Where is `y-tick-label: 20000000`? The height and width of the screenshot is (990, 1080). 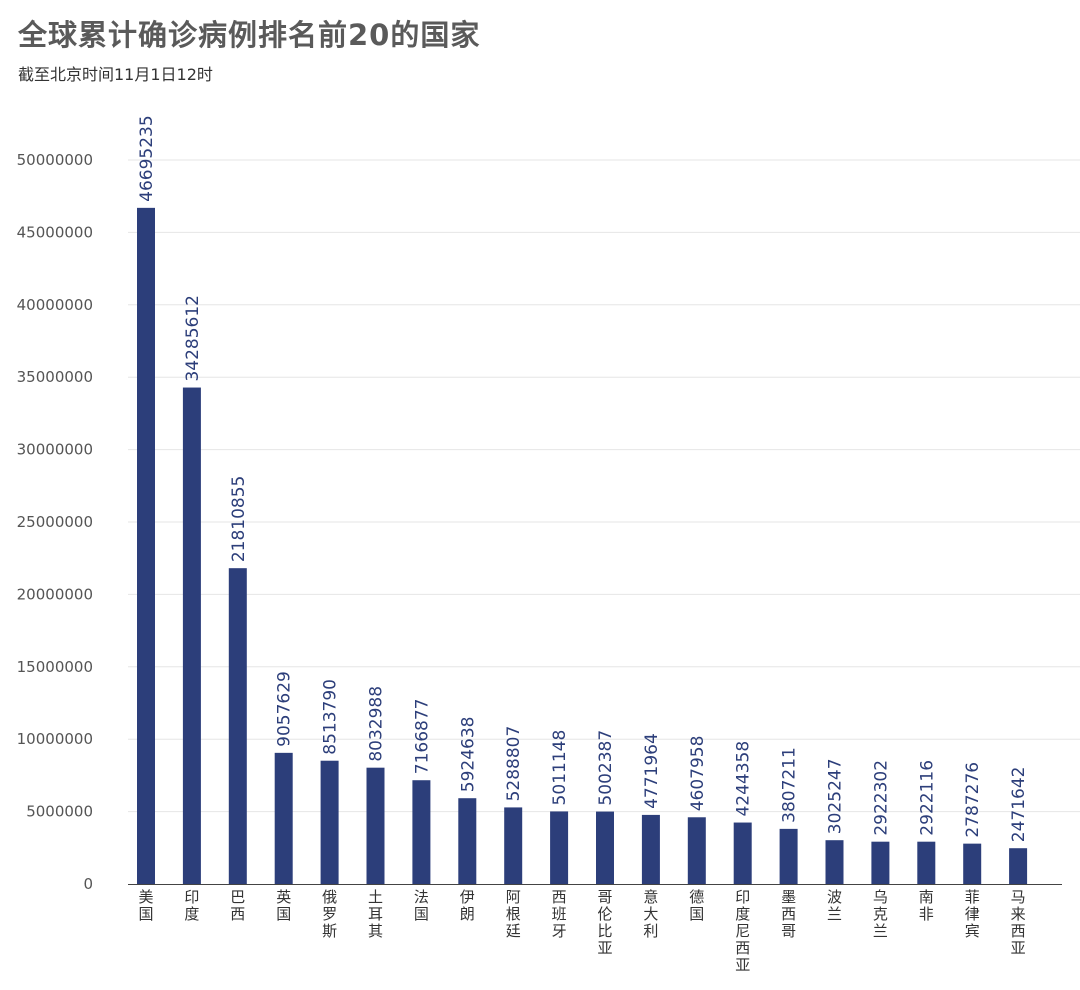
y-tick-label: 20000000 is located at coordinates (55, 594).